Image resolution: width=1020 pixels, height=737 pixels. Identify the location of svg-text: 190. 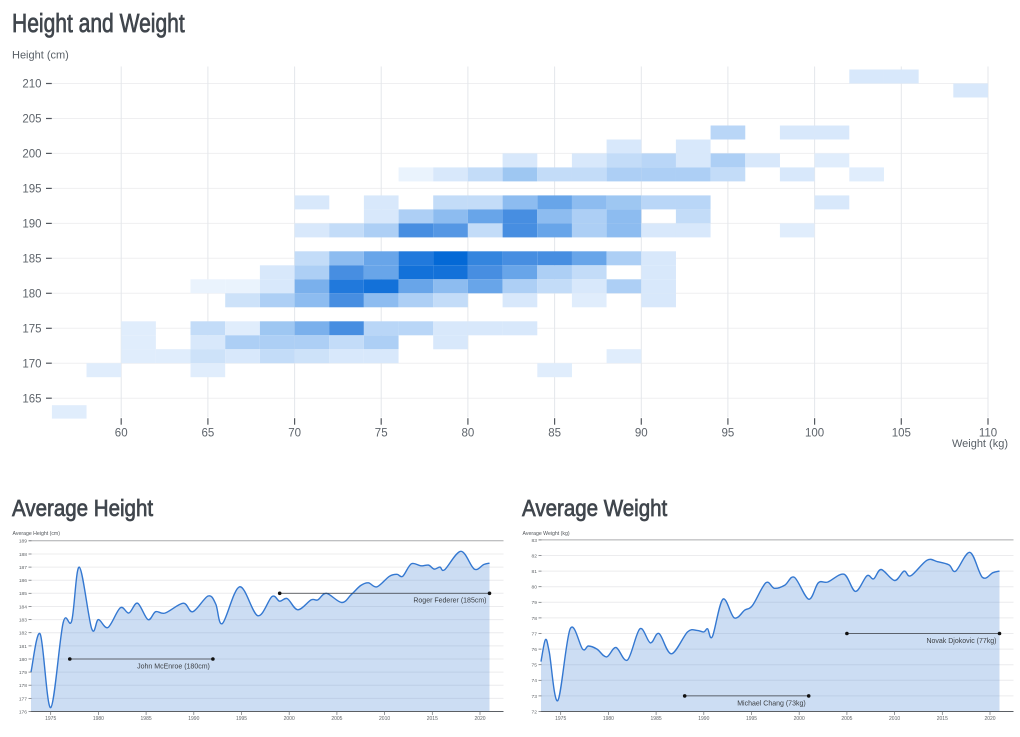
(31, 225).